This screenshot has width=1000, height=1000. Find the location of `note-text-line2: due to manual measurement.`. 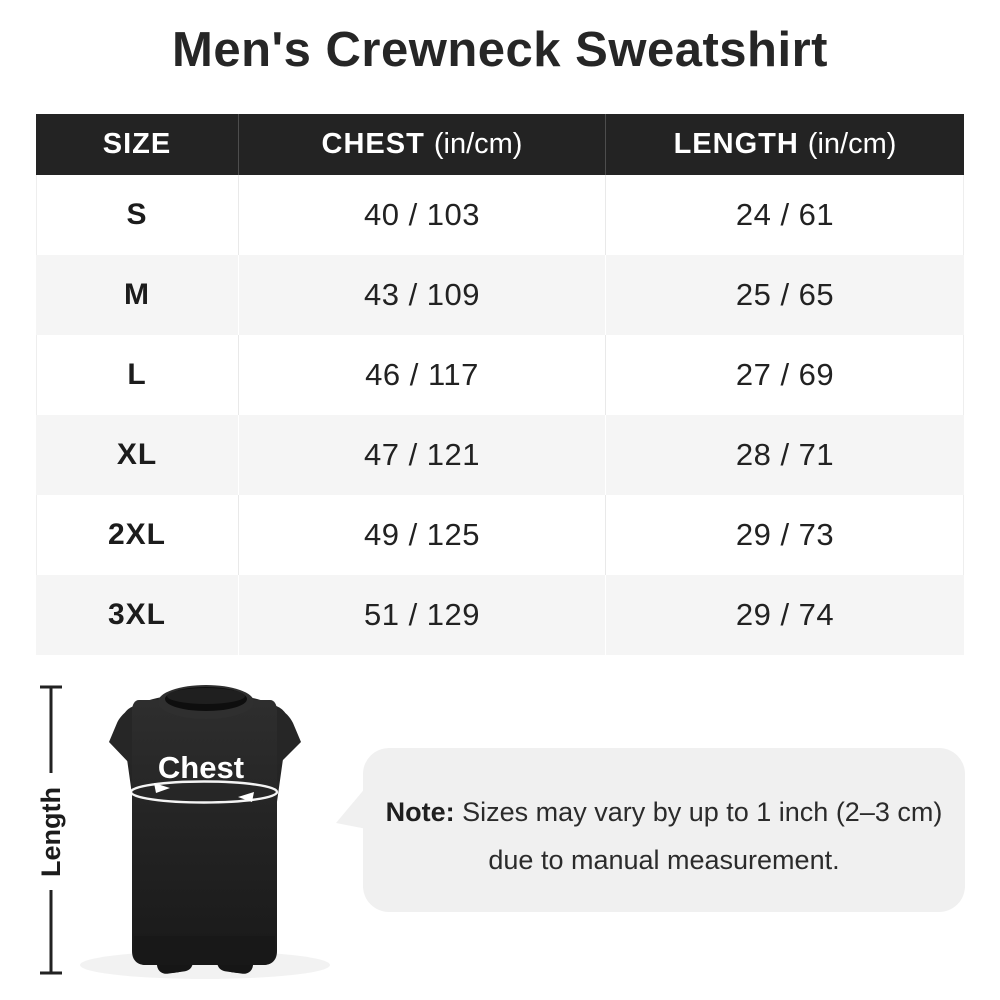

note-text-line2: due to manual measurement. is located at coordinates (664, 860).